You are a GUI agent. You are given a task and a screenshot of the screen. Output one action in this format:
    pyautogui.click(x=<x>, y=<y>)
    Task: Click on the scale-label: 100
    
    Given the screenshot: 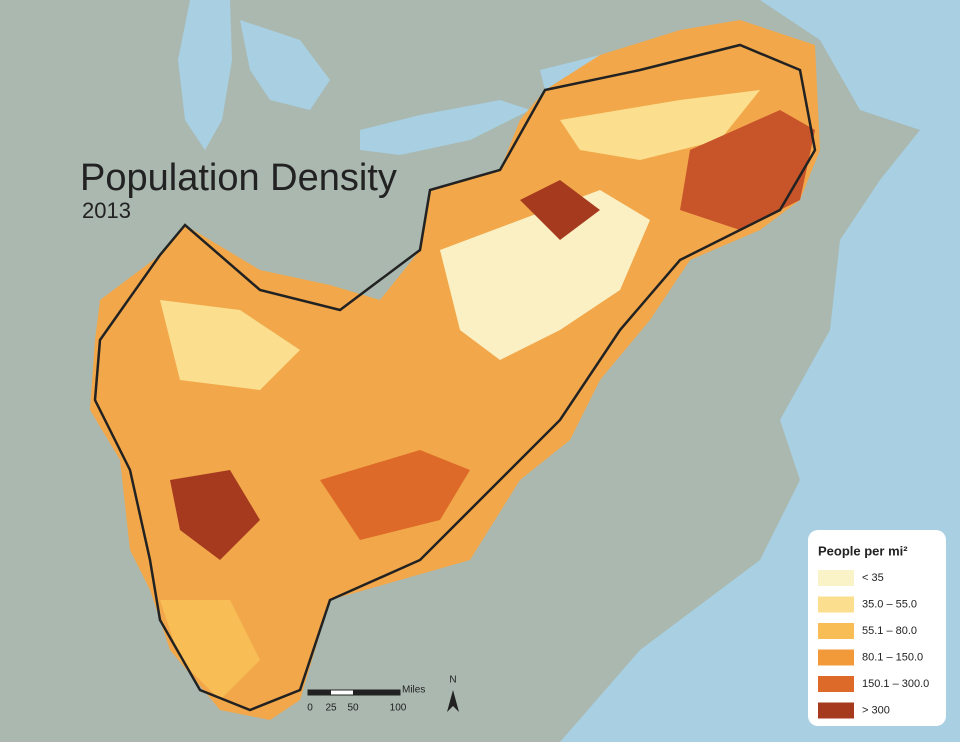 What is the action you would take?
    pyautogui.click(x=398, y=708)
    